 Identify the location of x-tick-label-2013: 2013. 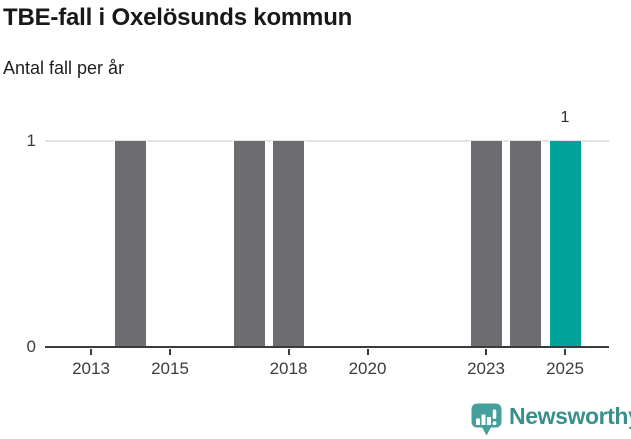
(91, 368).